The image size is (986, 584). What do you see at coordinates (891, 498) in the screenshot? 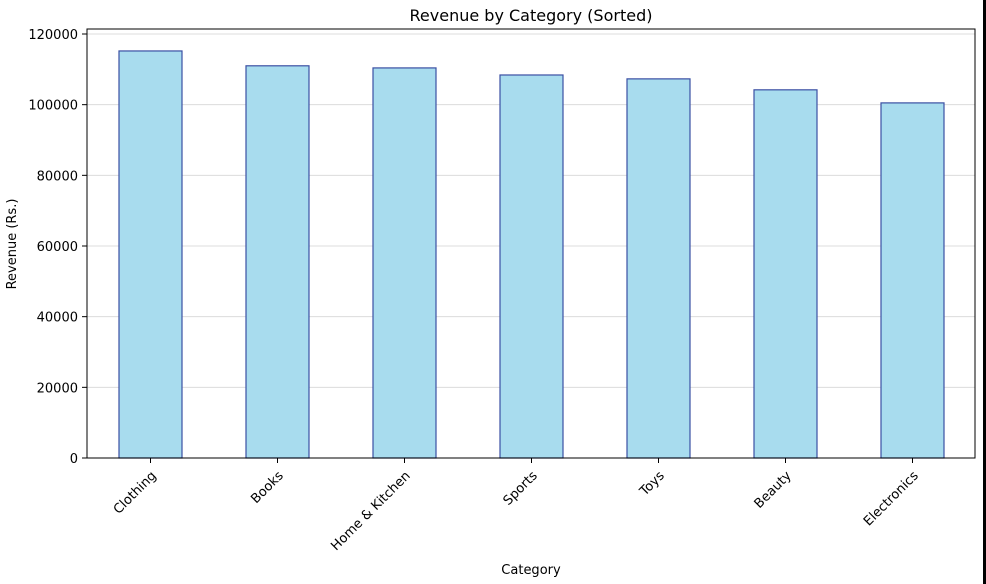
I see `x-tick-label: Electronics` at bounding box center [891, 498].